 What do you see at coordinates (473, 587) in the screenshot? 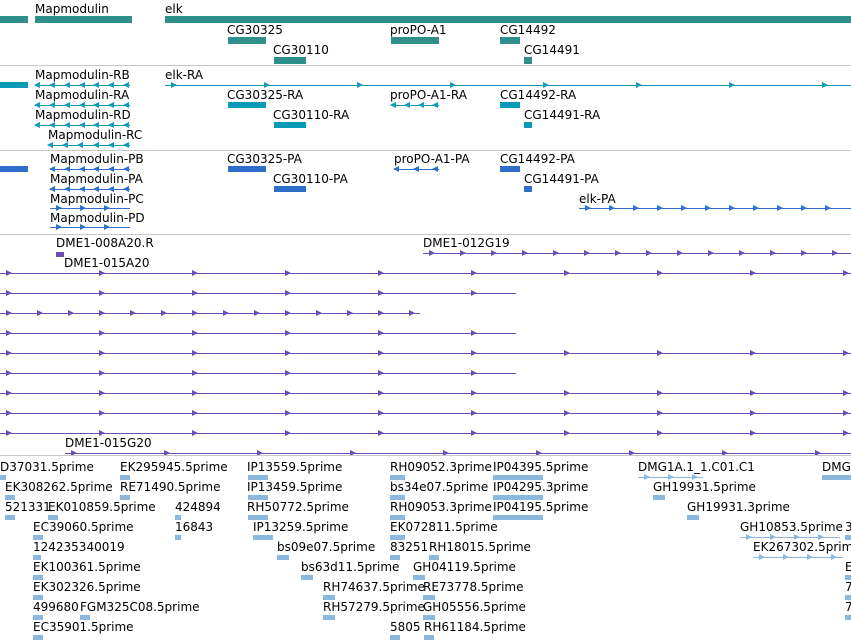
I see `feature-label: RE73778.5prime` at bounding box center [473, 587].